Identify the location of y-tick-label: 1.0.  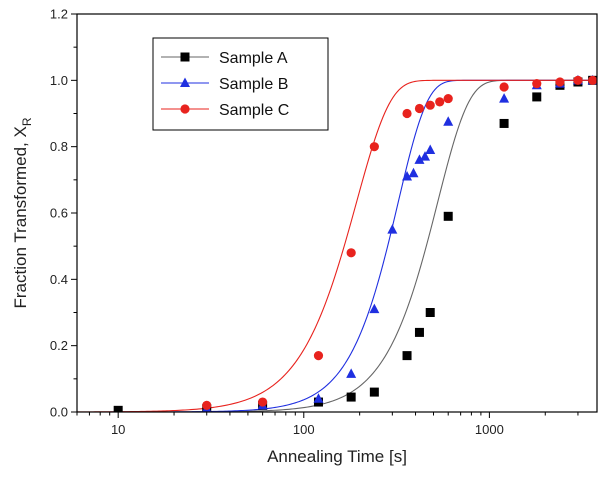
(59, 80).